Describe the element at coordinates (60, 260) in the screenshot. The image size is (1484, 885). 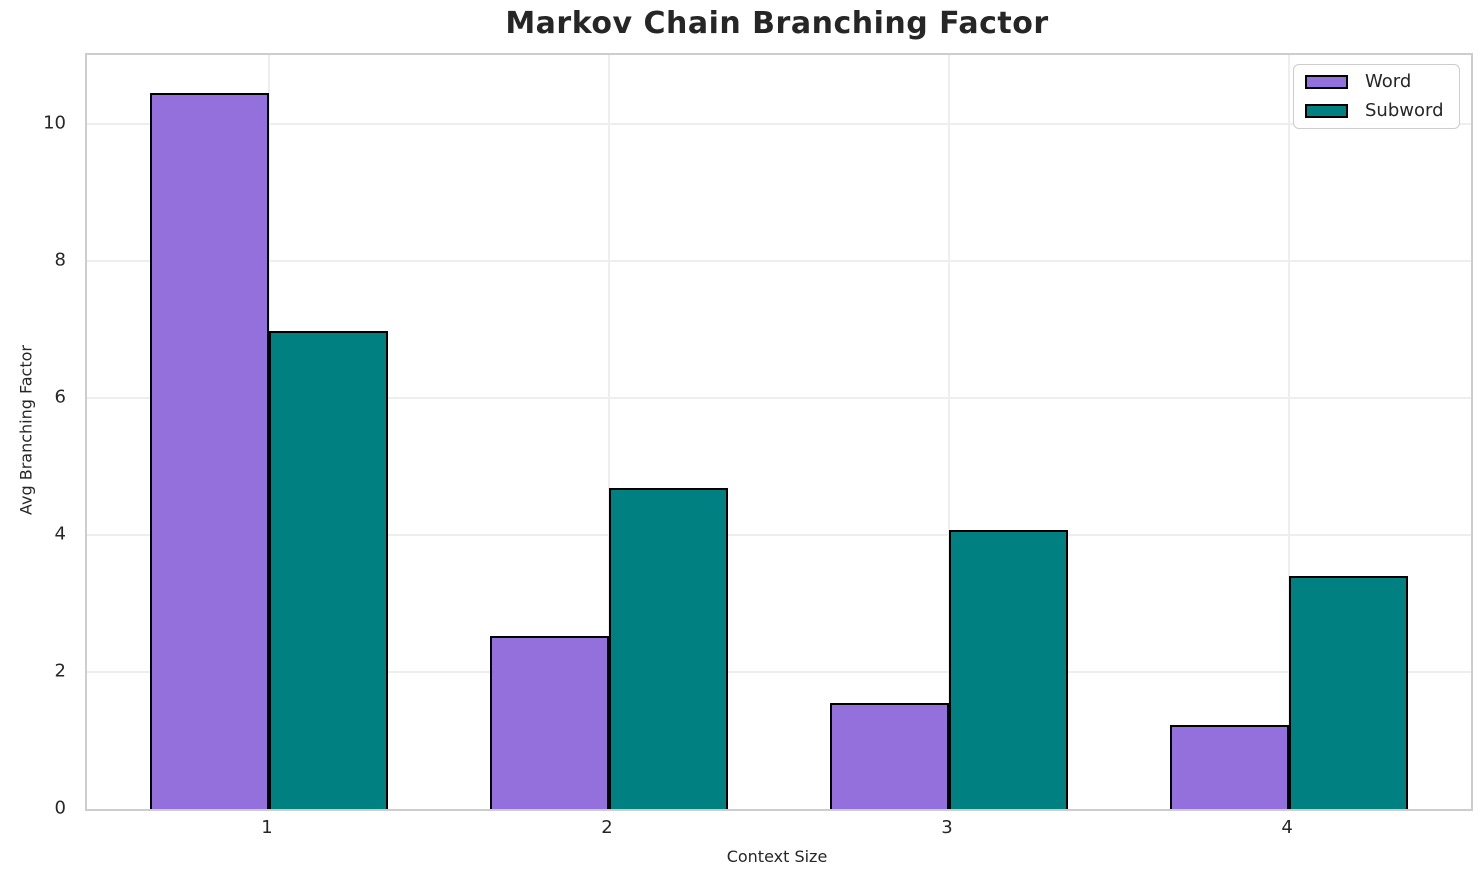
I see `y-tick-label-8: 8` at that location.